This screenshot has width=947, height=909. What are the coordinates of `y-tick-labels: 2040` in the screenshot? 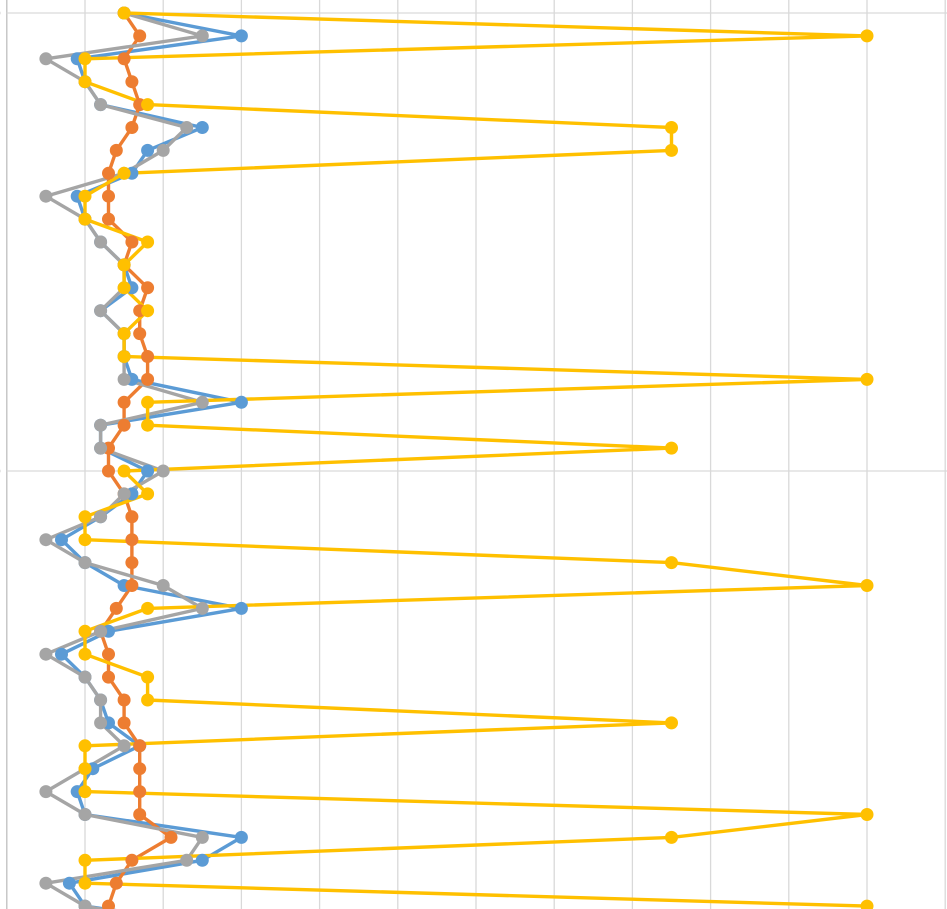 It's located at (0, 242).